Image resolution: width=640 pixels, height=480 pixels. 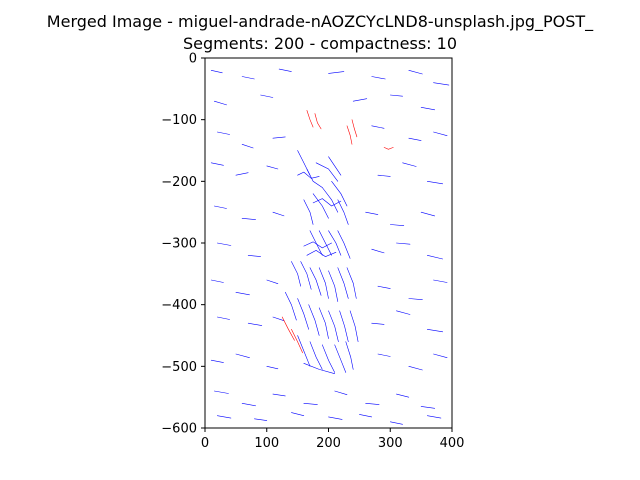 I want to click on x-tick-label: 300, so click(x=390, y=443).